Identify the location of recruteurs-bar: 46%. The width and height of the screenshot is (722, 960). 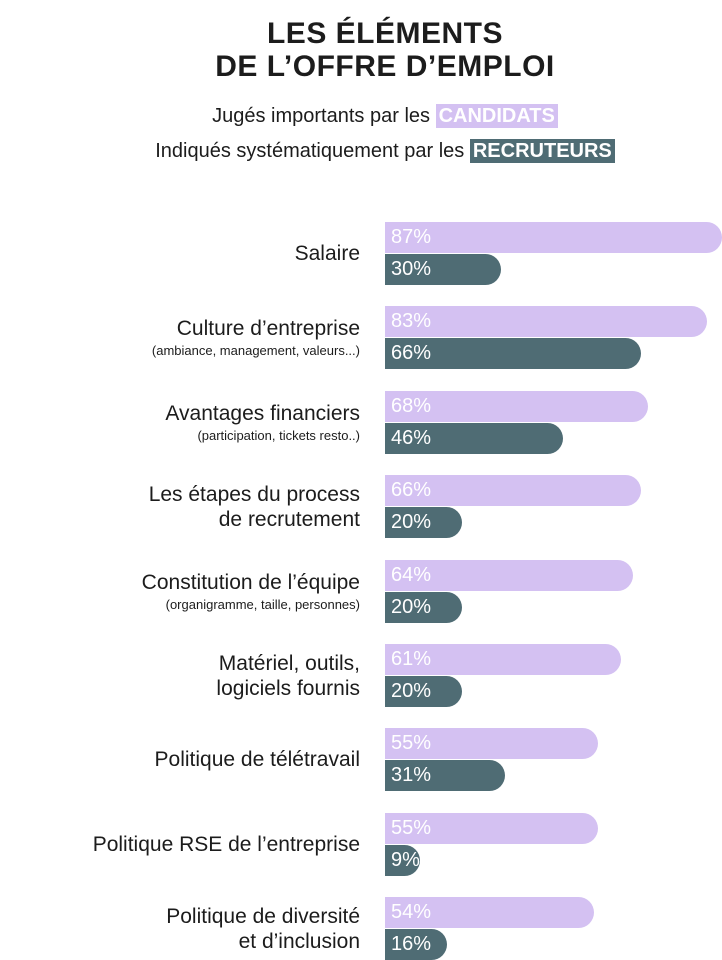
(474, 438).